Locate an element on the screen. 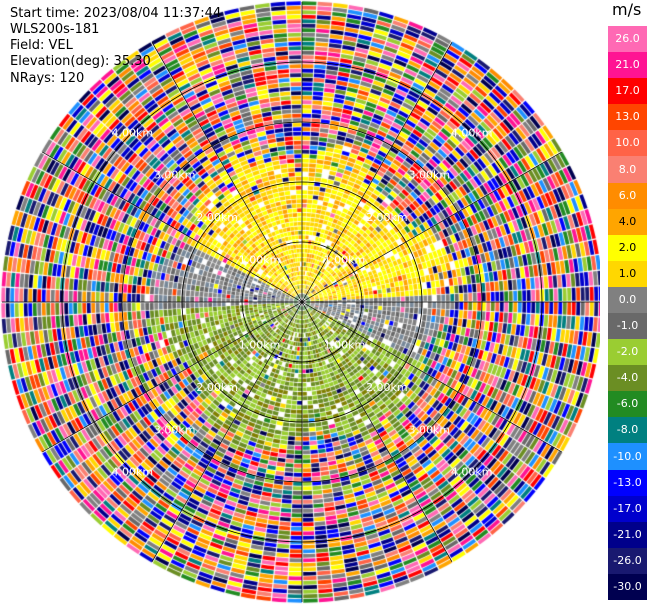  colorbar-tick-label: -2.0 is located at coordinates (627, 352).